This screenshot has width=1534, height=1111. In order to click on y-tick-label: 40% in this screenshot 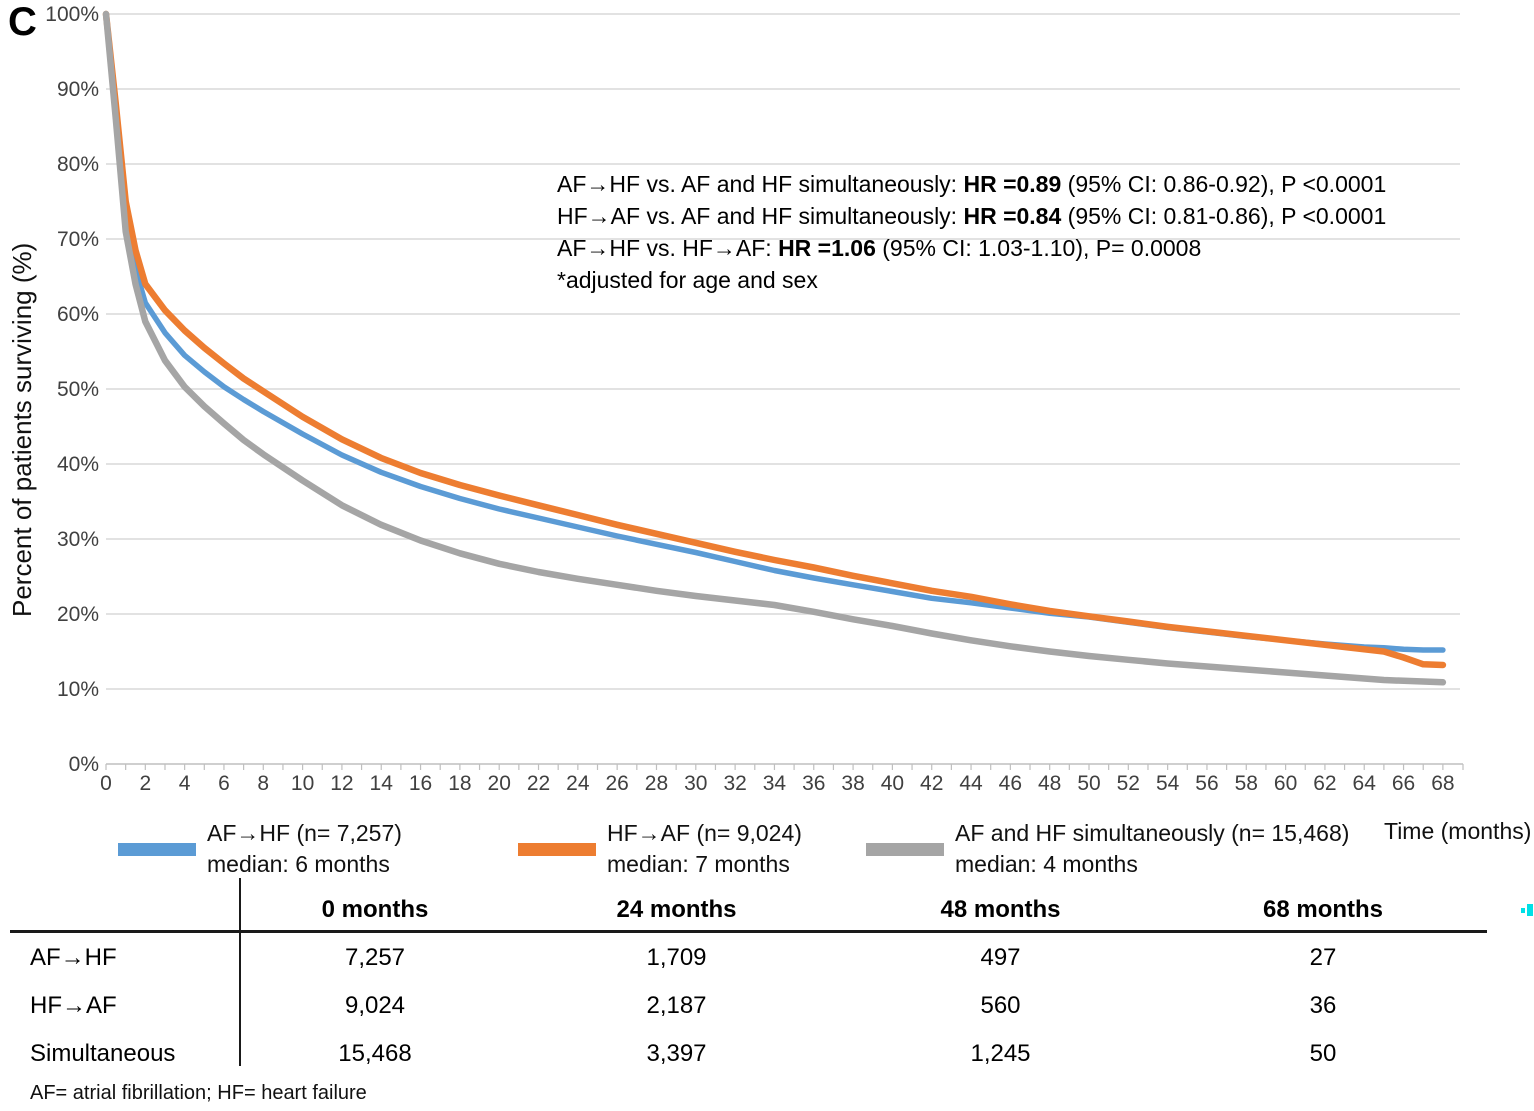, I will do `click(78, 464)`.